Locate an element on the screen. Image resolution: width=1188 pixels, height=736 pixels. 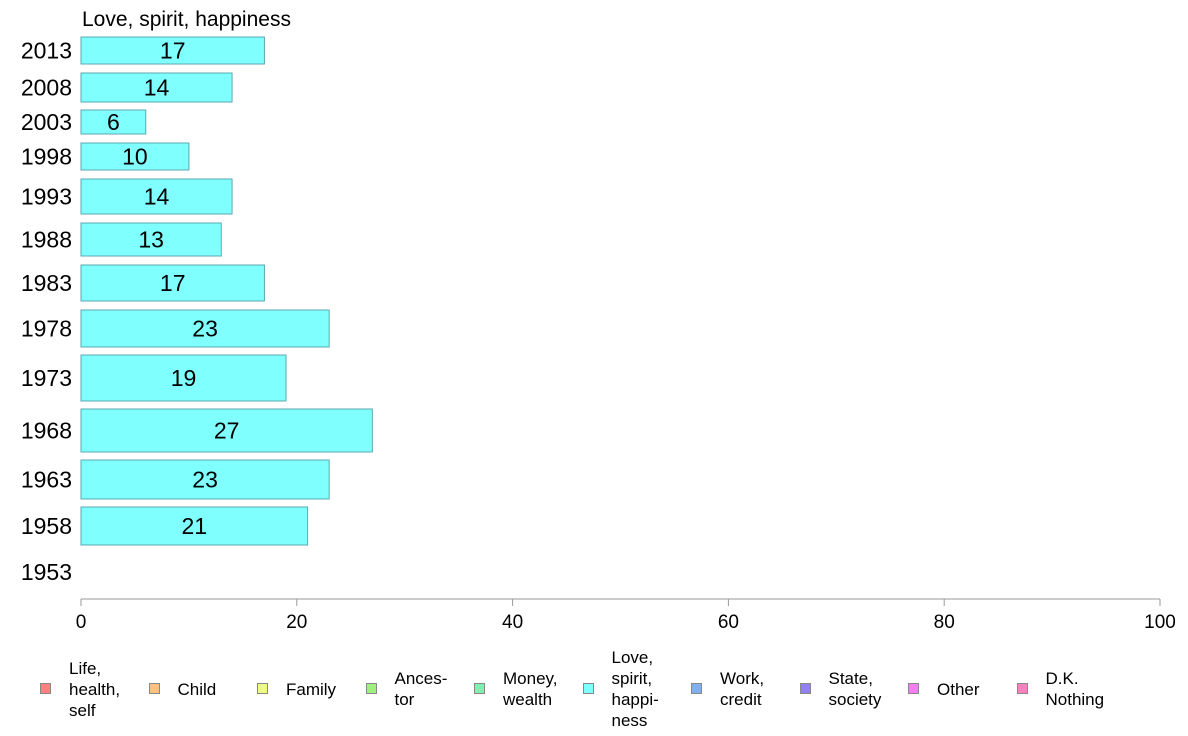
legend-label: State, society is located at coordinates (855, 689).